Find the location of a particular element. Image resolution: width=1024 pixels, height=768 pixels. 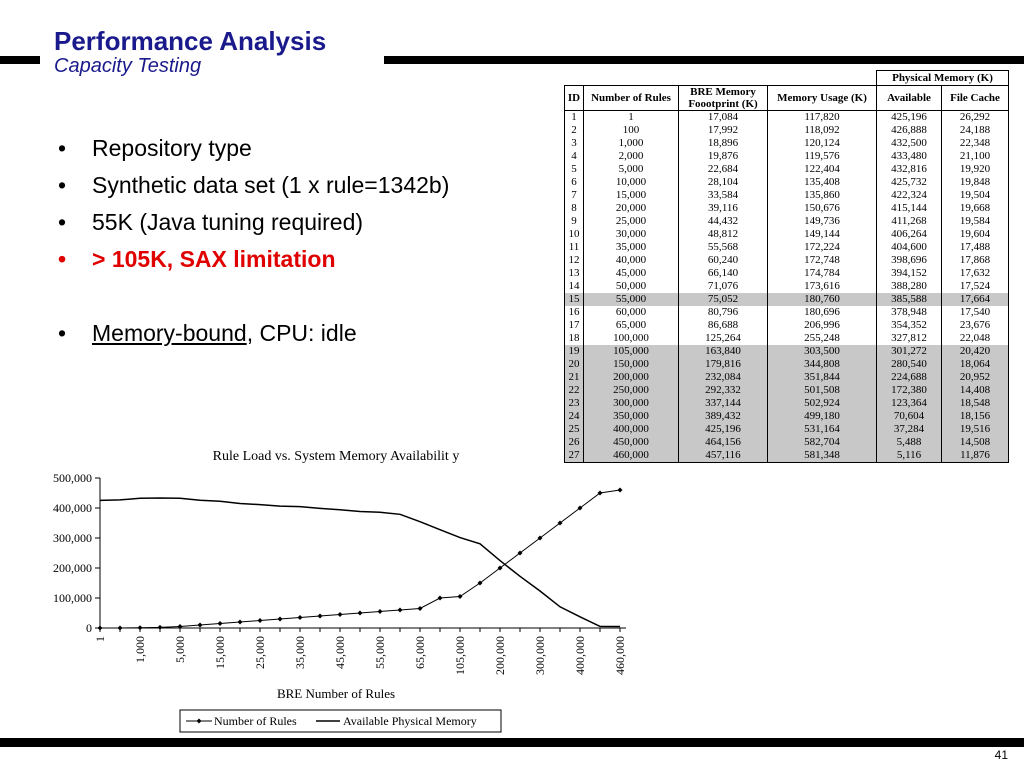

cell-id: 8 is located at coordinates (574, 208).